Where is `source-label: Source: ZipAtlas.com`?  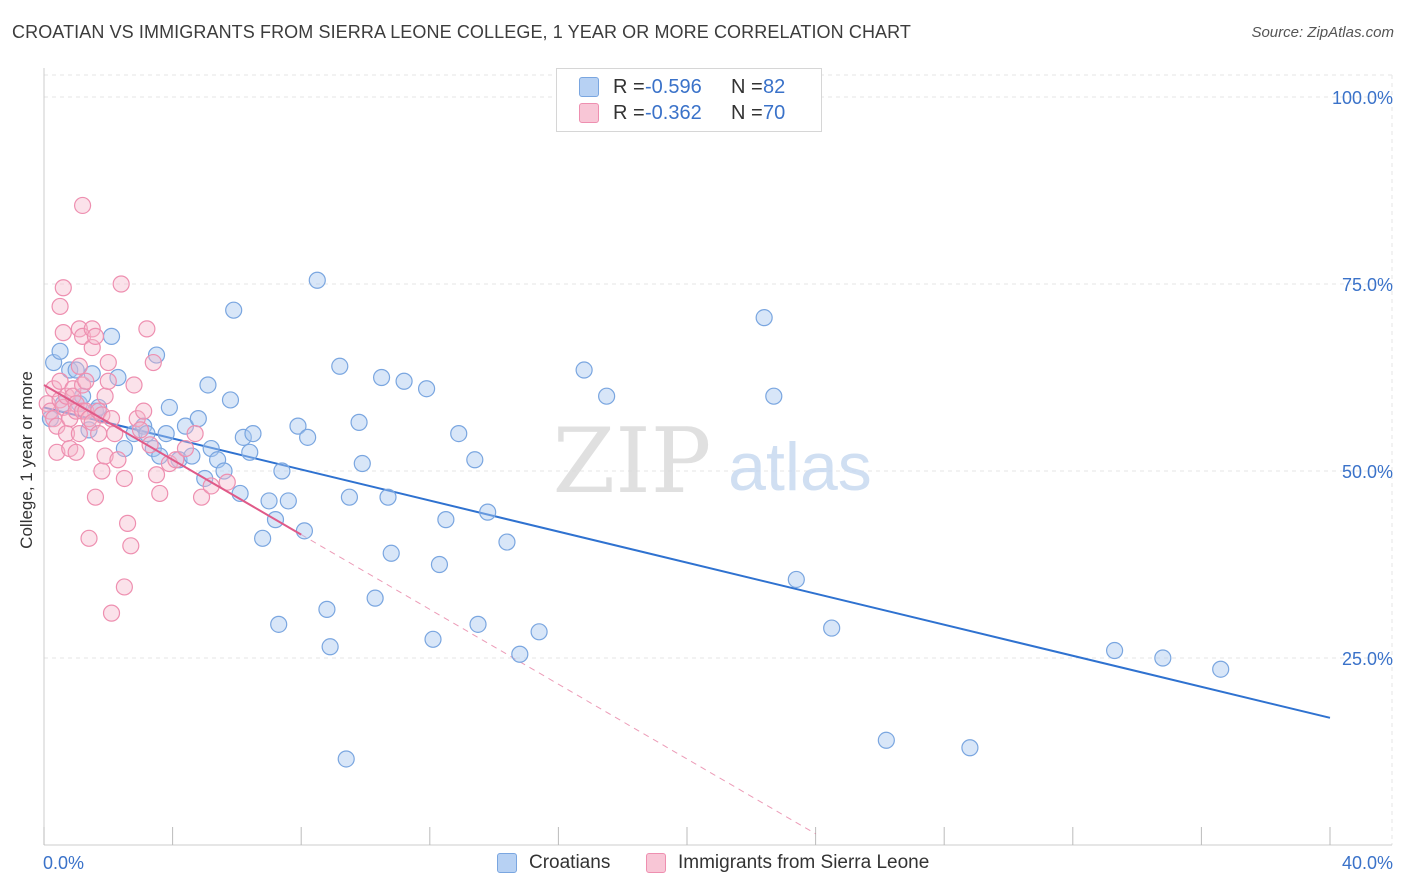 source-label: Source: ZipAtlas.com is located at coordinates (1322, 32).